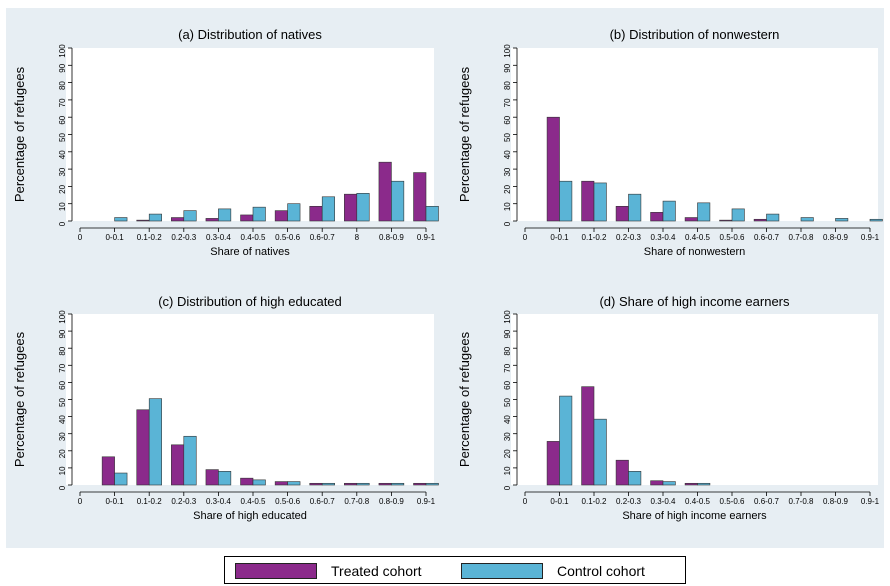 This screenshot has height=586, width=890. Describe the element at coordinates (694, 516) in the screenshot. I see `x-axis-label: Share of high income earners` at that location.